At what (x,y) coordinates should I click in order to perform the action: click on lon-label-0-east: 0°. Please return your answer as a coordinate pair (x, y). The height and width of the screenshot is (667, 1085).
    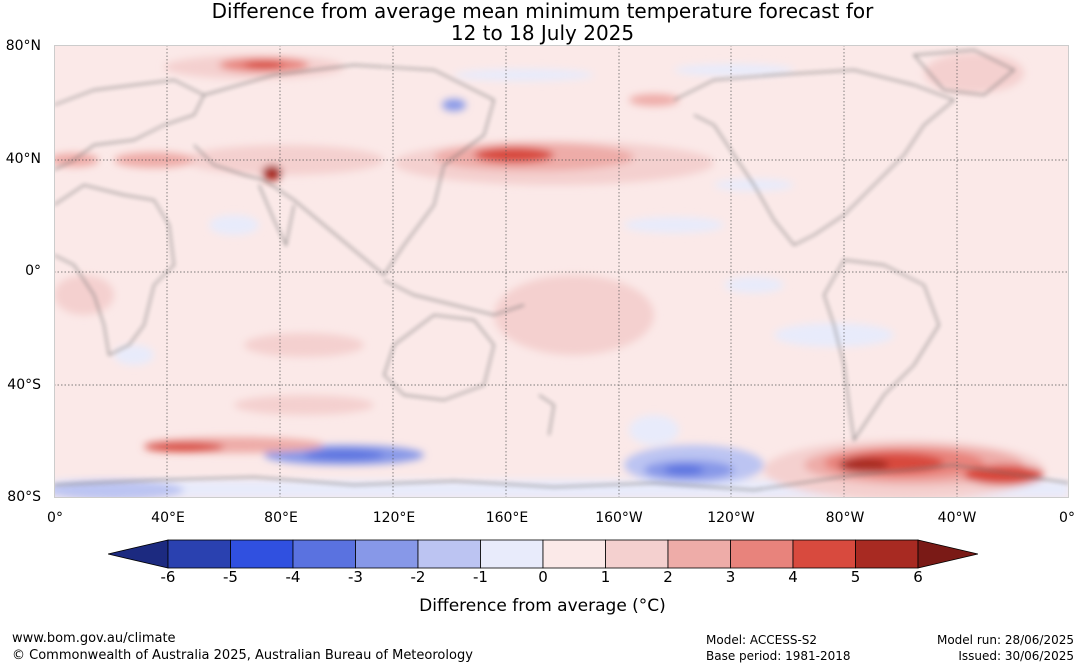
    Looking at the image, I should click on (1067, 518).